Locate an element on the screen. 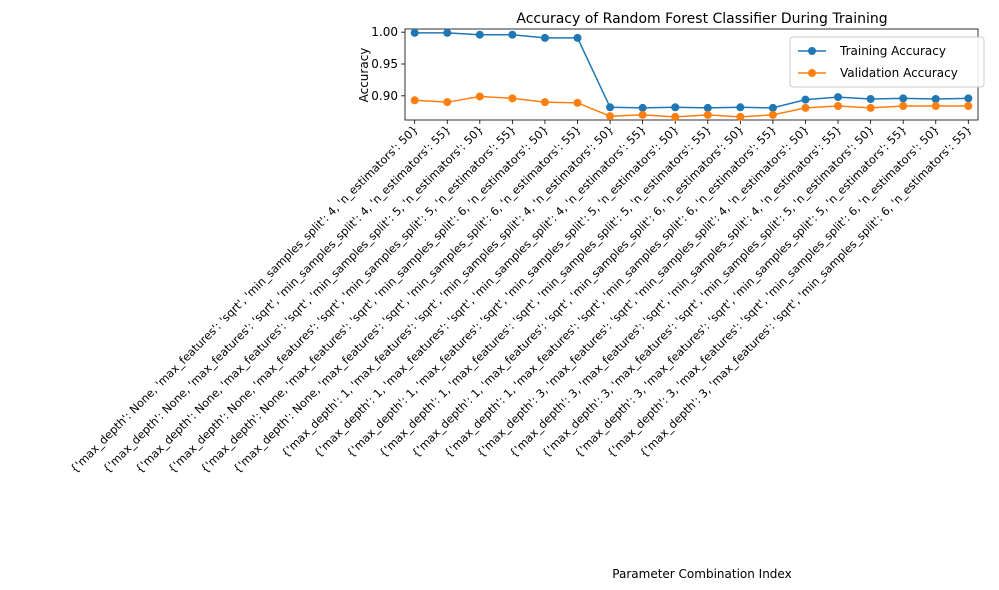  x-axis-label: Parameter Combination Index is located at coordinates (701, 574).